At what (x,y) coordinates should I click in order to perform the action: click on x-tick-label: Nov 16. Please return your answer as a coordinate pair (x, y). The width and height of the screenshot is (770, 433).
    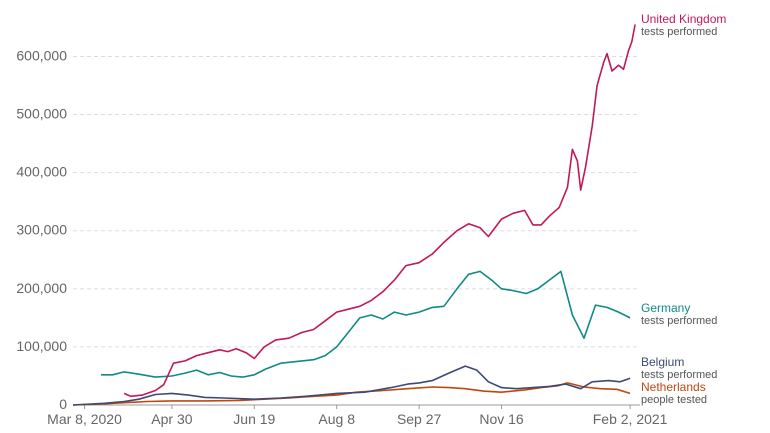
    Looking at the image, I should click on (501, 419).